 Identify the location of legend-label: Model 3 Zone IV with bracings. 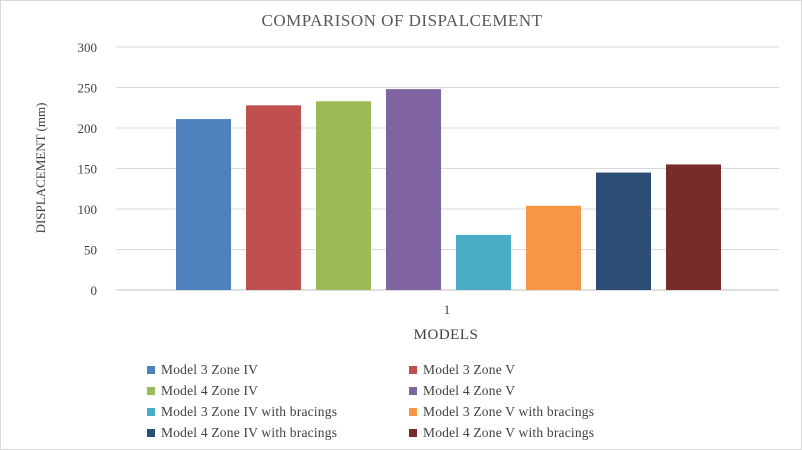
(249, 411).